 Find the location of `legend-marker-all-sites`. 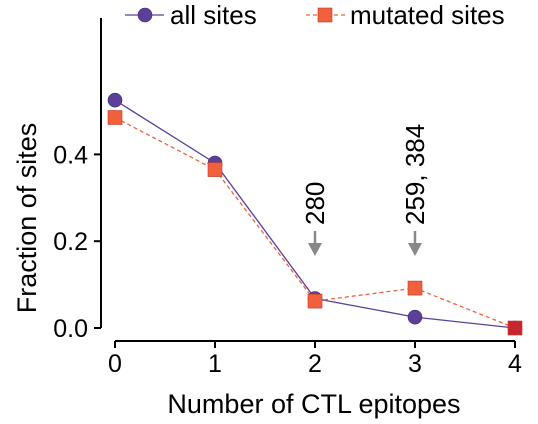

legend-marker-all-sites is located at coordinates (145, 15).